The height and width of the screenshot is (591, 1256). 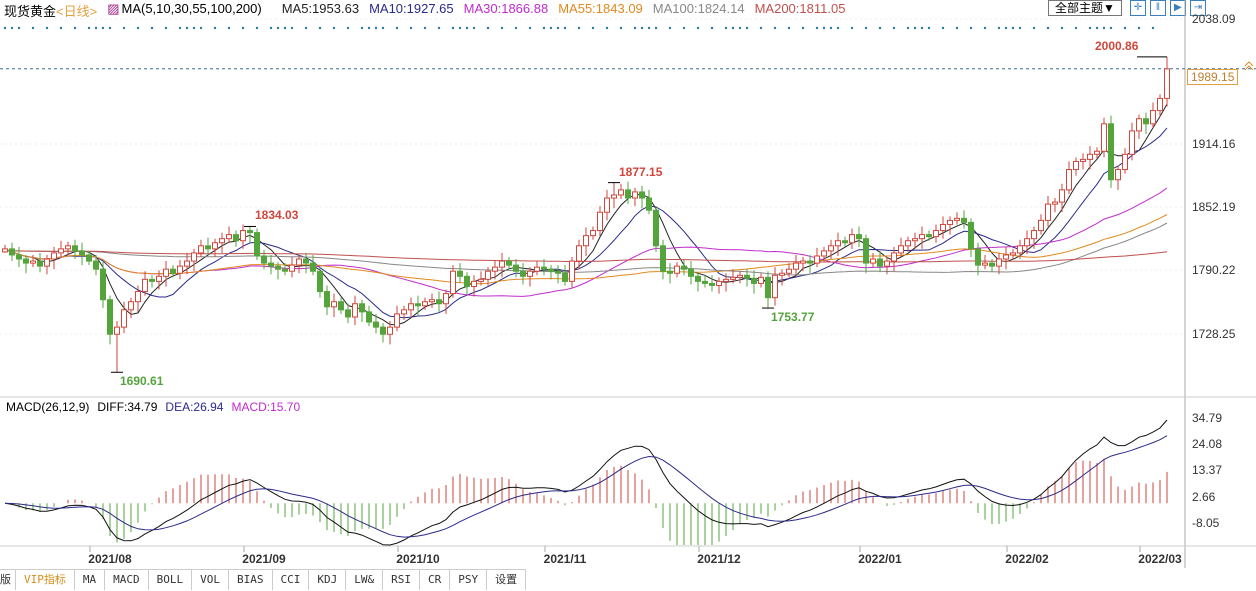 What do you see at coordinates (1027, 559) in the screenshot?
I see `date-tick: 2022/02` at bounding box center [1027, 559].